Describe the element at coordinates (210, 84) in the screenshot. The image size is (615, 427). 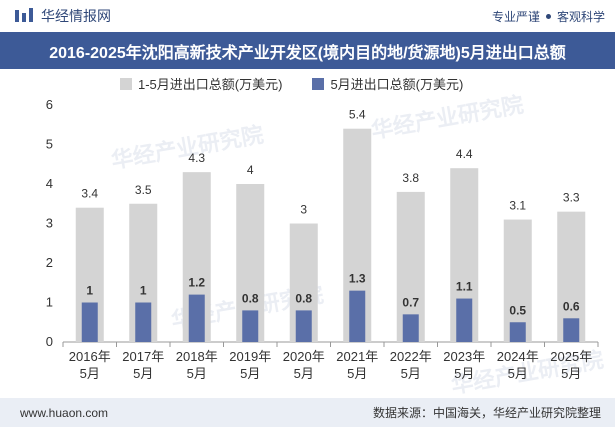
I see `legend-label-total: 1-5月进出口总额(万美元)` at that location.